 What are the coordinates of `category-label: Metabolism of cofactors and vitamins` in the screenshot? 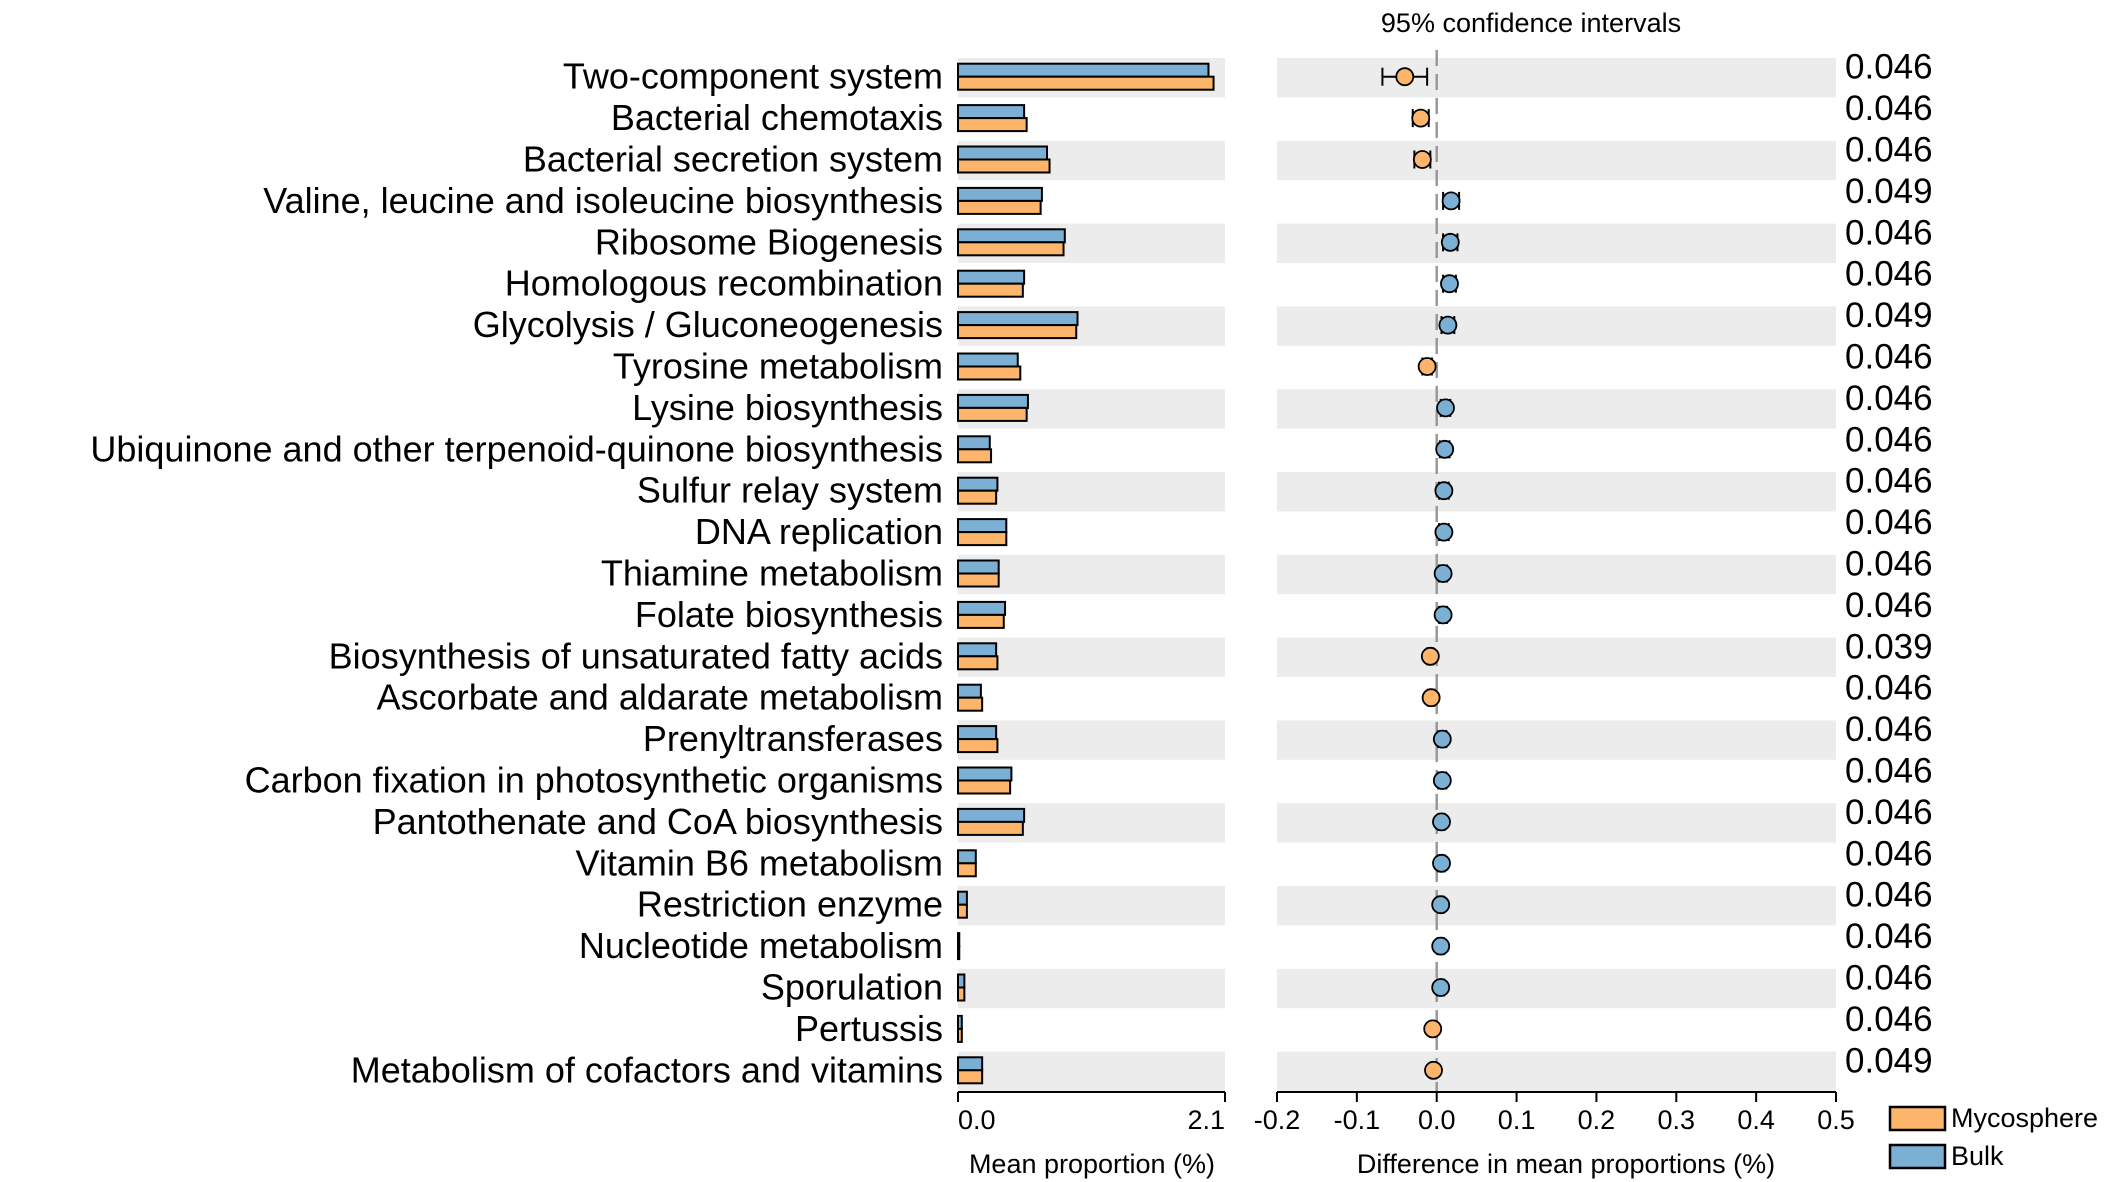 It's located at (647, 1069).